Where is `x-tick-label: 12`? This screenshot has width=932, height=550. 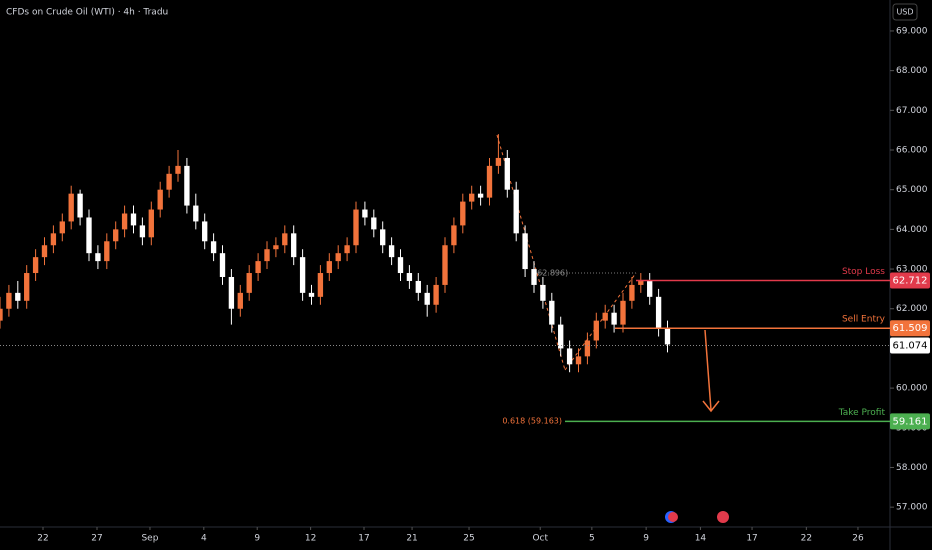 x-tick-label: 12 is located at coordinates (310, 539).